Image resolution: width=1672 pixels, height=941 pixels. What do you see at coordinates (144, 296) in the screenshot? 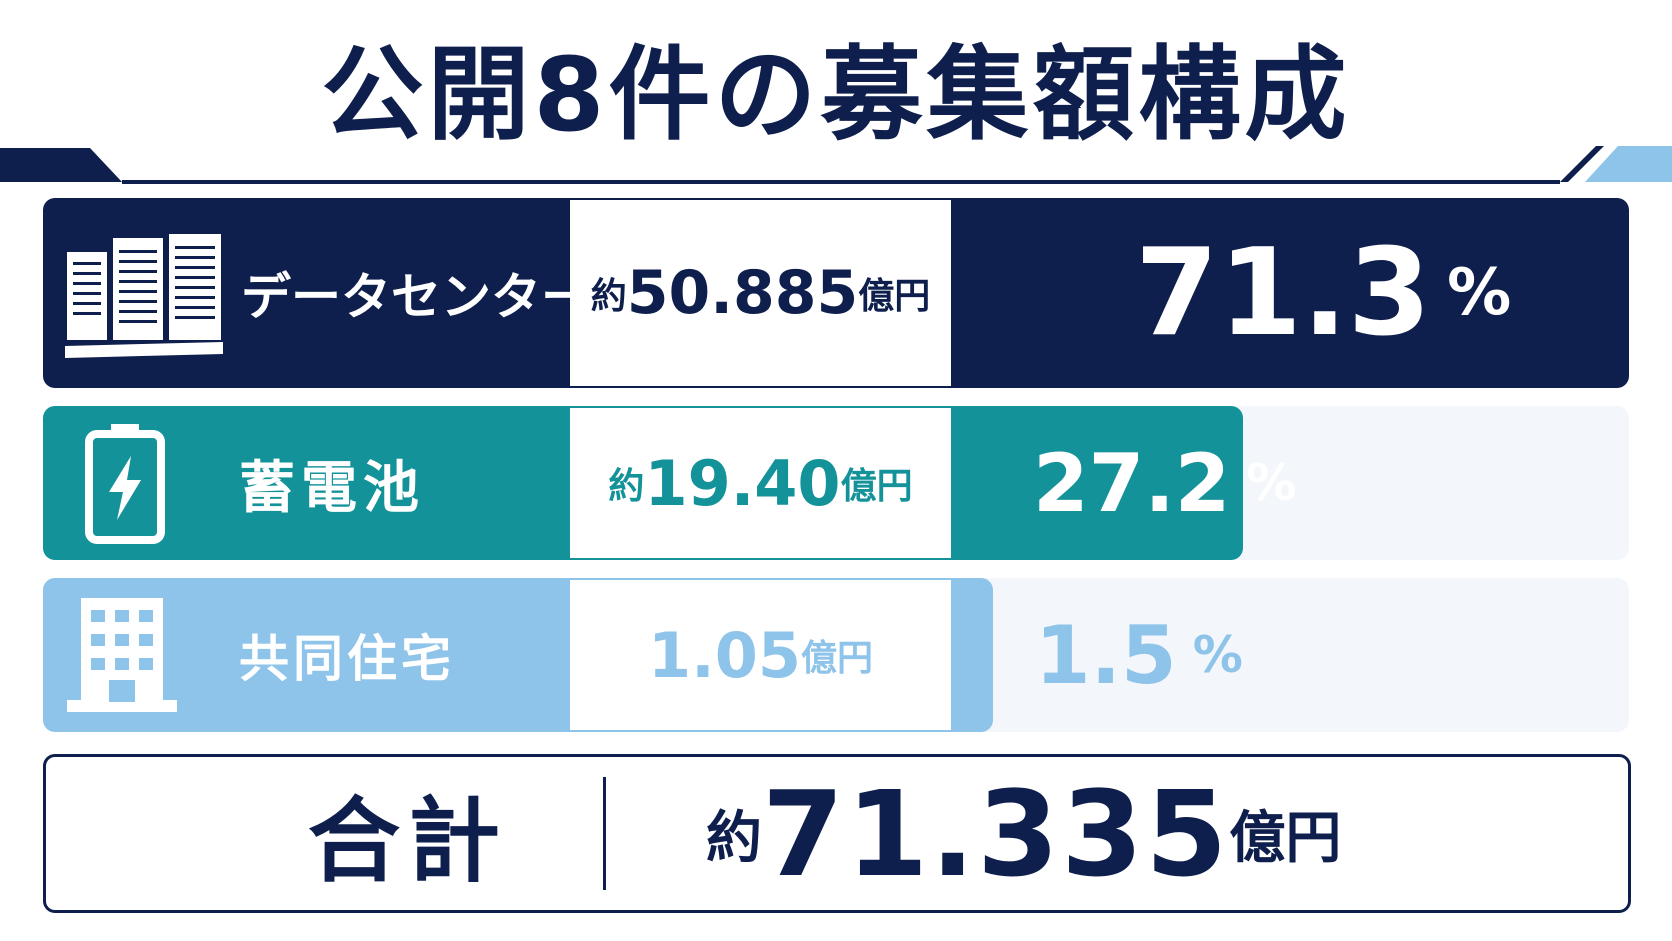
I see `server-racks-icon` at bounding box center [144, 296].